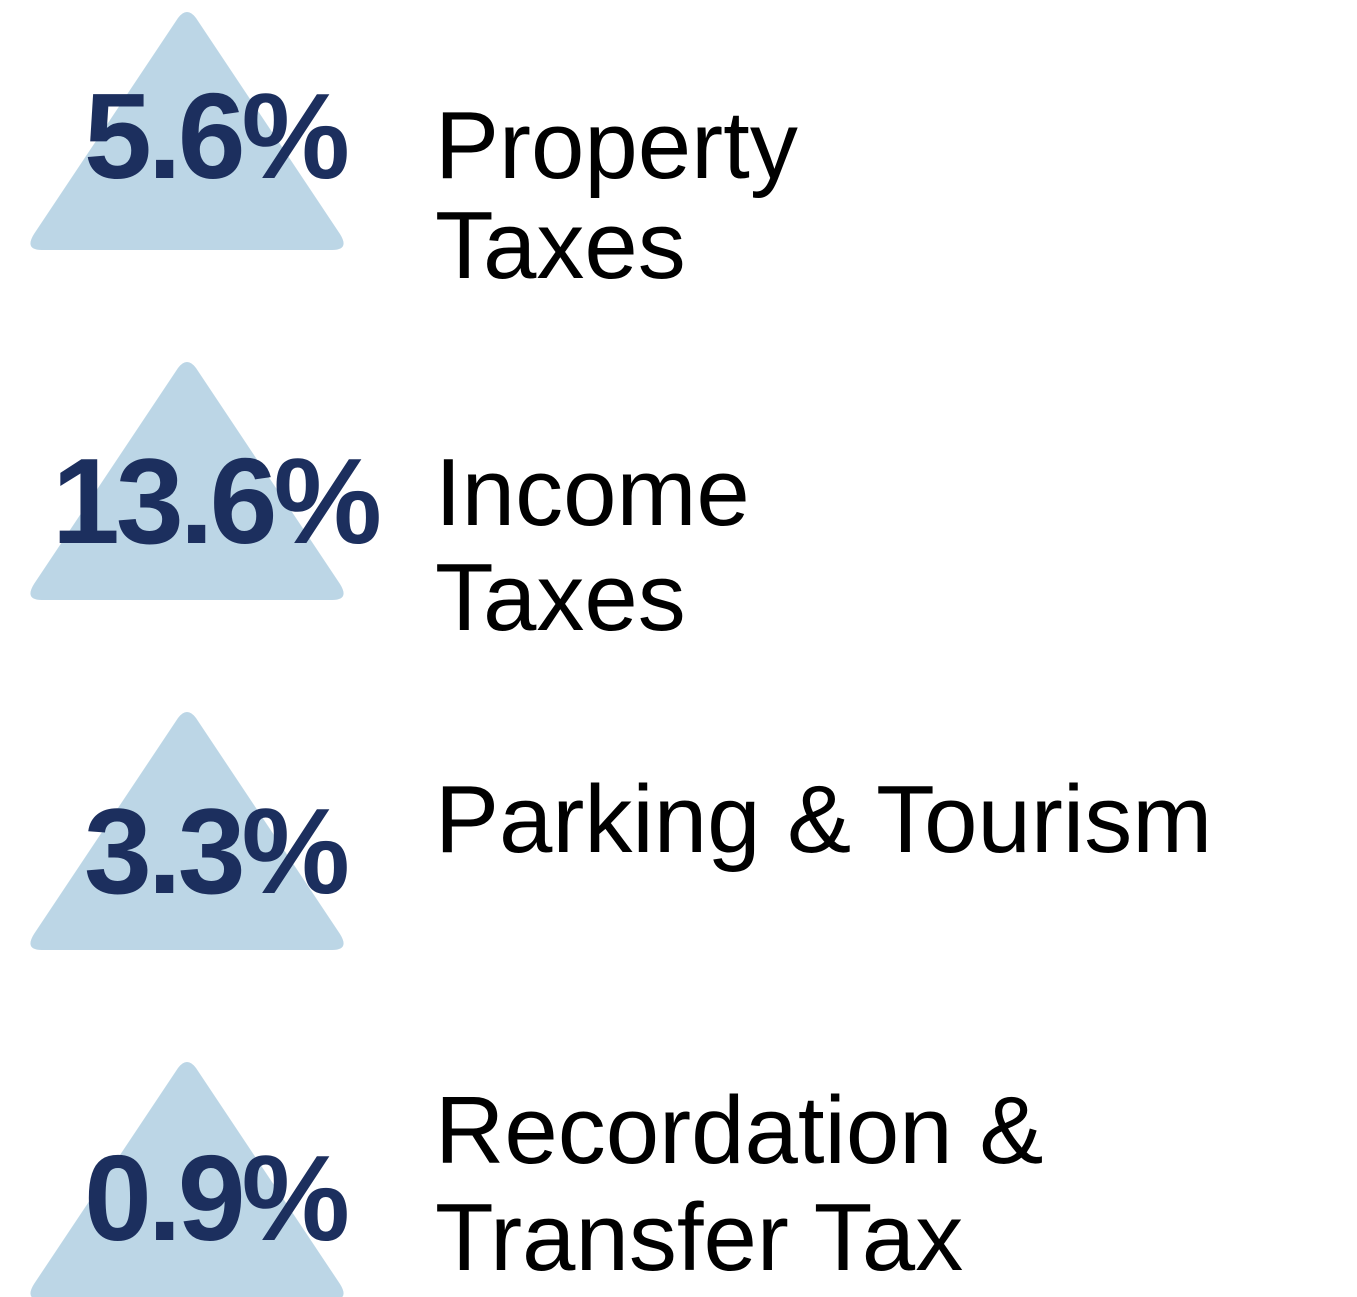  What do you see at coordinates (592, 492) in the screenshot?
I see `item-label: Income` at bounding box center [592, 492].